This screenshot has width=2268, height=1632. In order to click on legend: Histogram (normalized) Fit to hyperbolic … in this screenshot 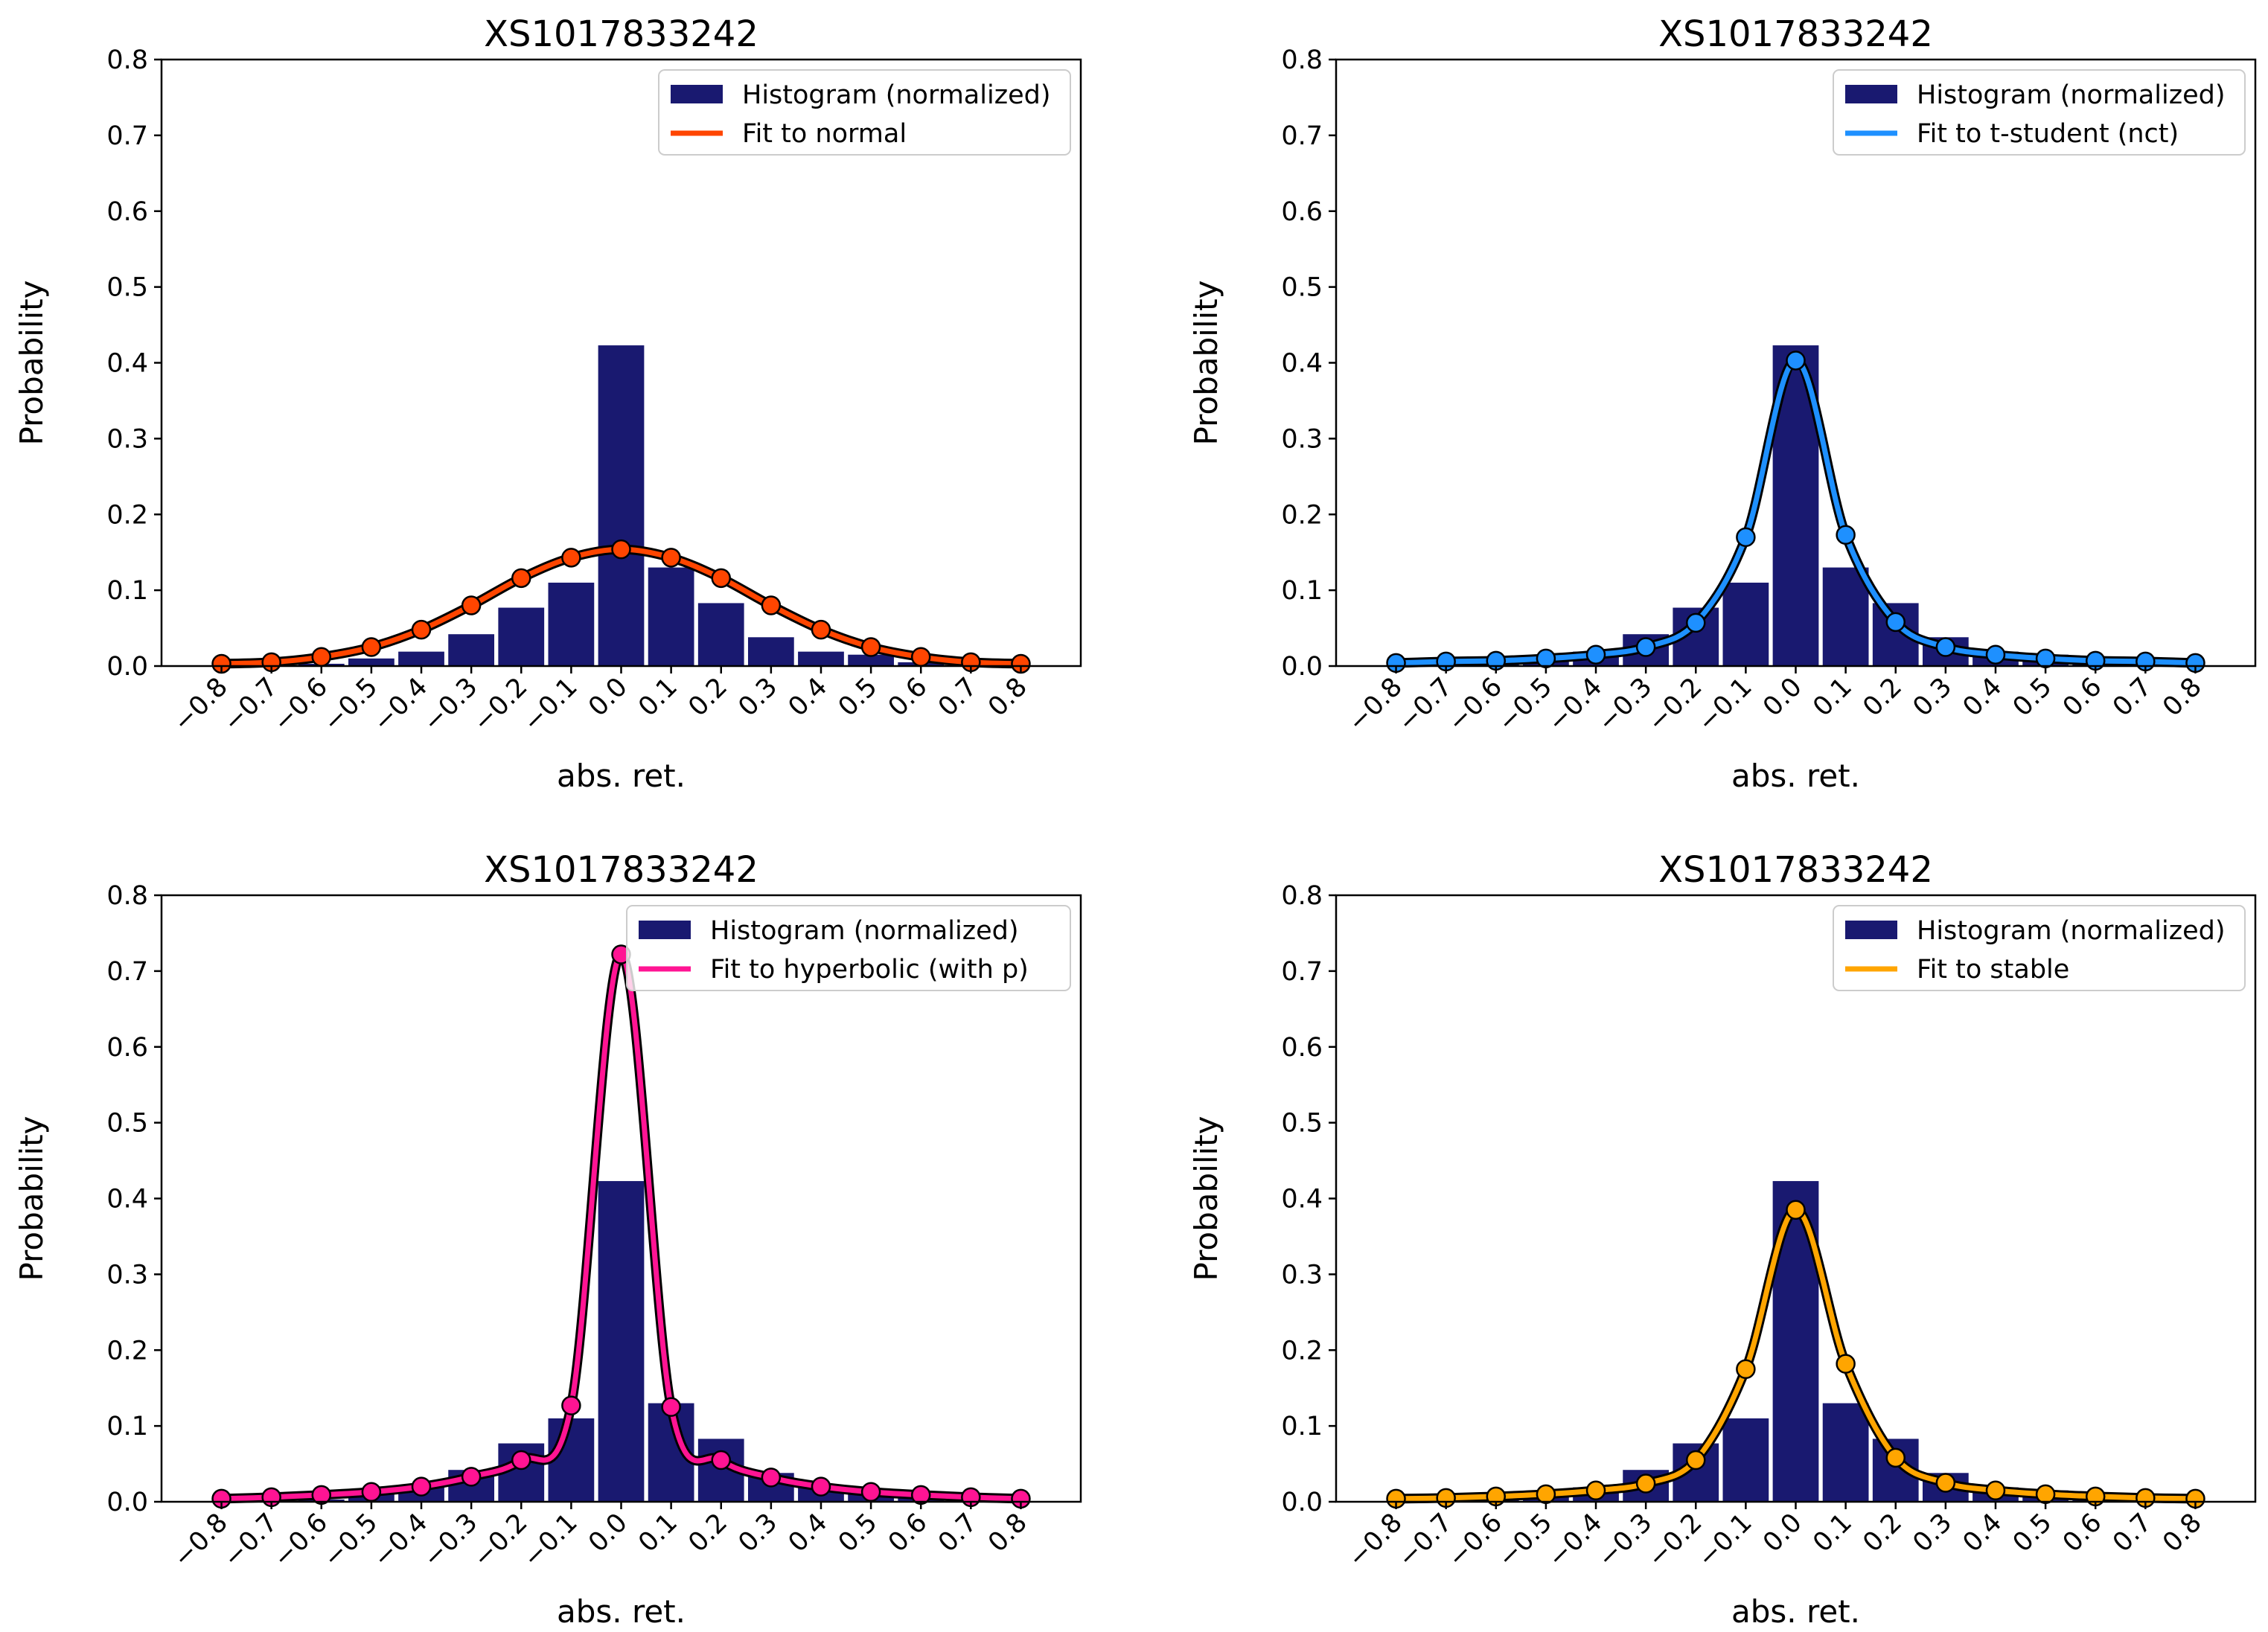, I will do `click(848, 948)`.